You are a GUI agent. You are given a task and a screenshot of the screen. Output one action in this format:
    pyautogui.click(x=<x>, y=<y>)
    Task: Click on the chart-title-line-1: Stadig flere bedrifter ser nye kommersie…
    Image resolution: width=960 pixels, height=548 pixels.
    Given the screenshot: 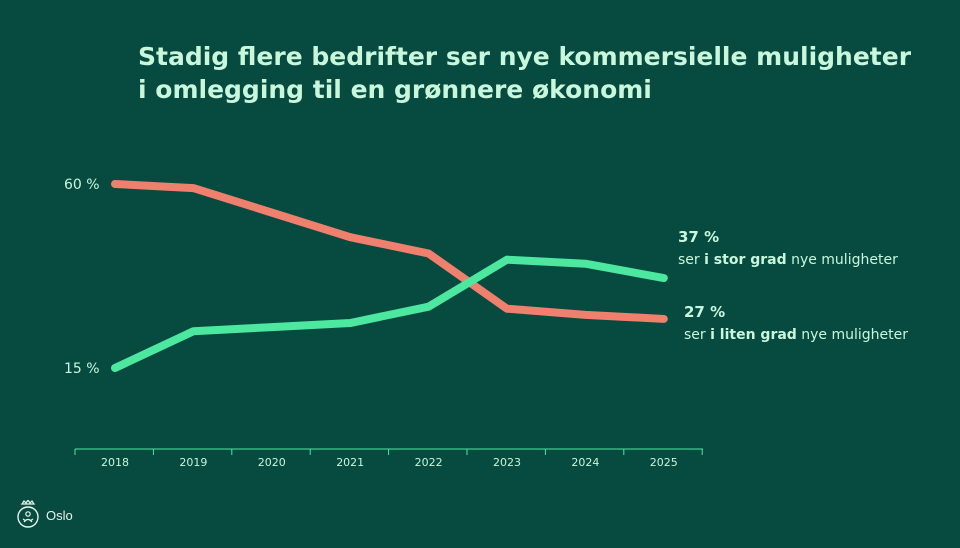 What is the action you would take?
    pyautogui.click(x=525, y=56)
    